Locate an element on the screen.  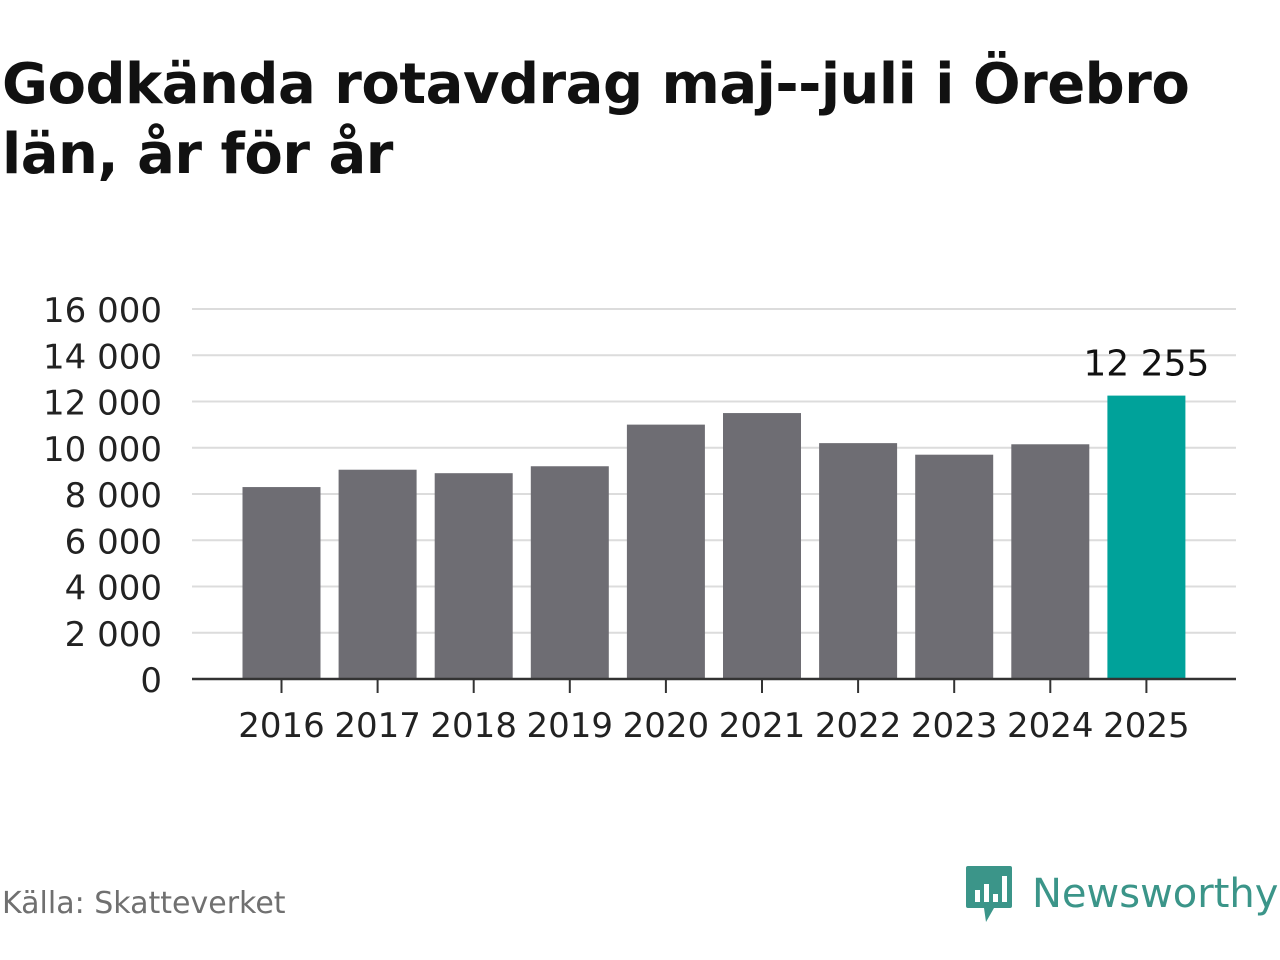
y-tick-label: 10 000 is located at coordinates (102, 450).